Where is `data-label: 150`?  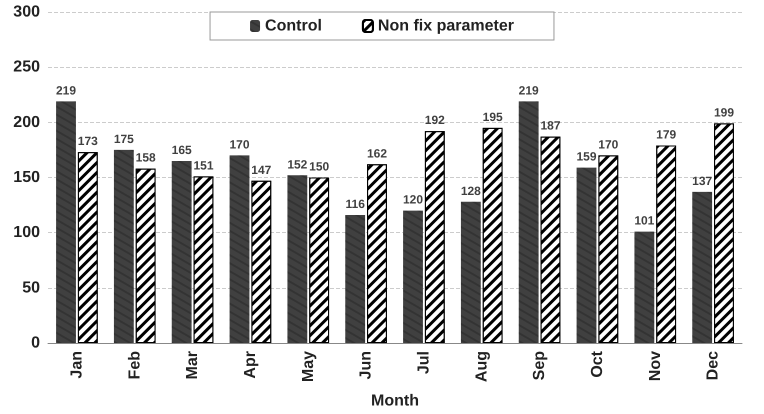 data-label: 150 is located at coordinates (319, 167).